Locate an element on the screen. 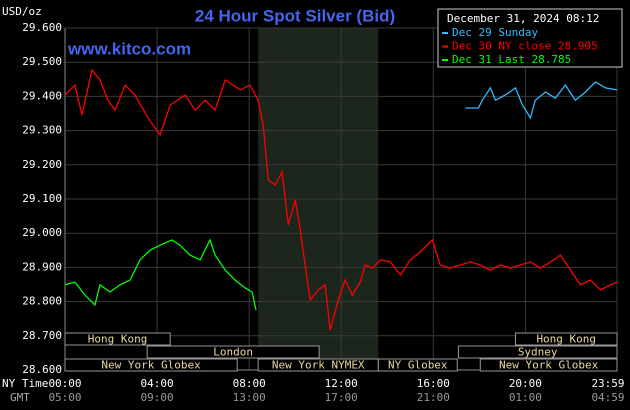 This screenshot has height=410, width=630. session-label: London is located at coordinates (233, 352).